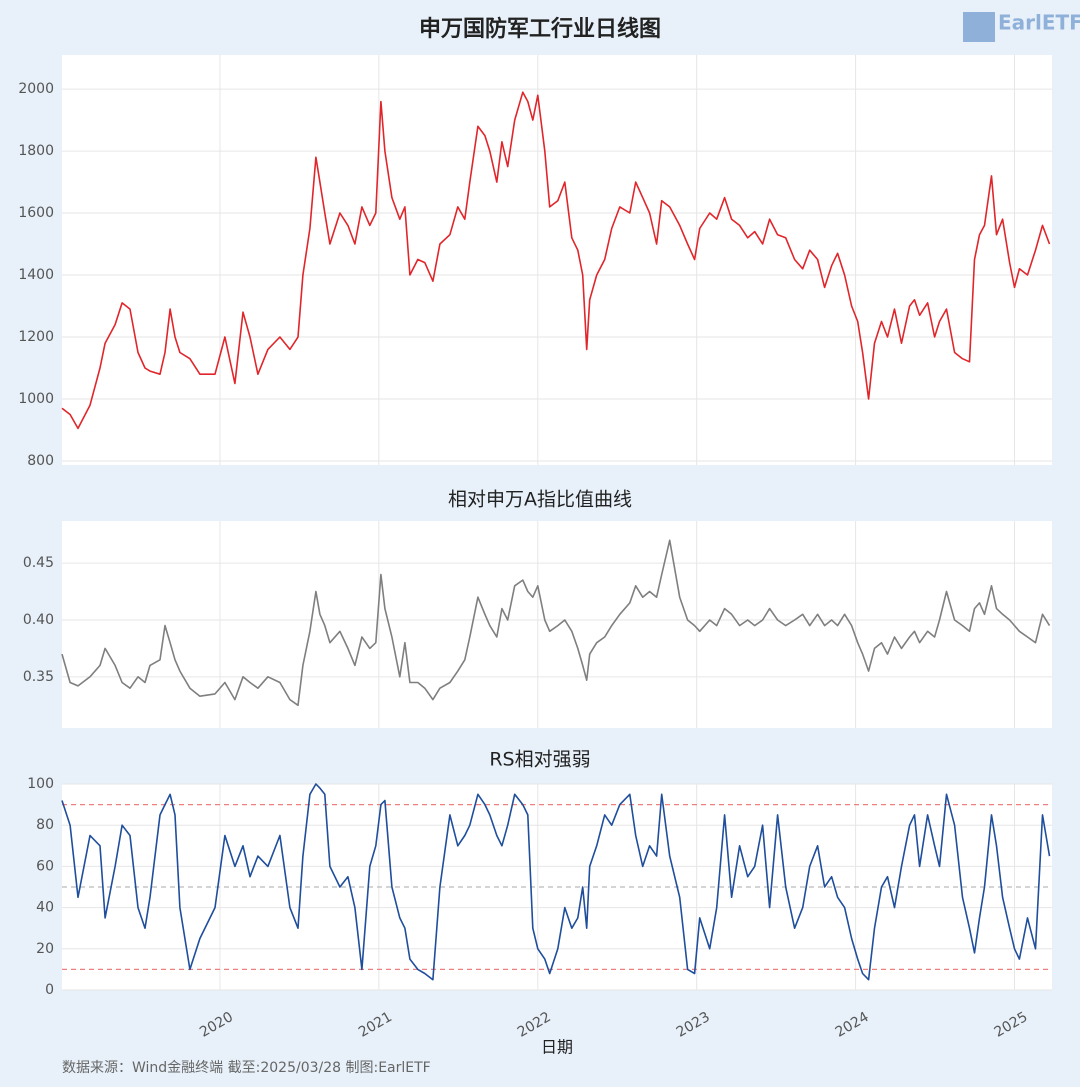 This screenshot has width=1080, height=1087. What do you see at coordinates (540, 29) in the screenshot?
I see `chart-title: 申万国防军工行业日线图` at bounding box center [540, 29].